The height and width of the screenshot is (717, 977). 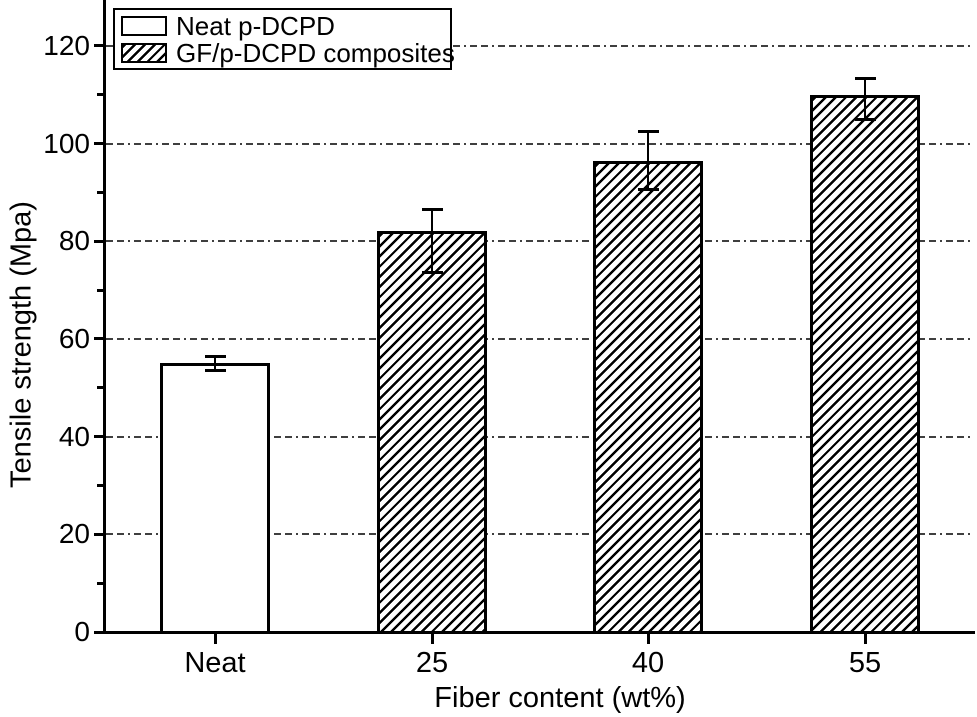 I want to click on x-axis-title: Fiber content (wt%), so click(x=560, y=698).